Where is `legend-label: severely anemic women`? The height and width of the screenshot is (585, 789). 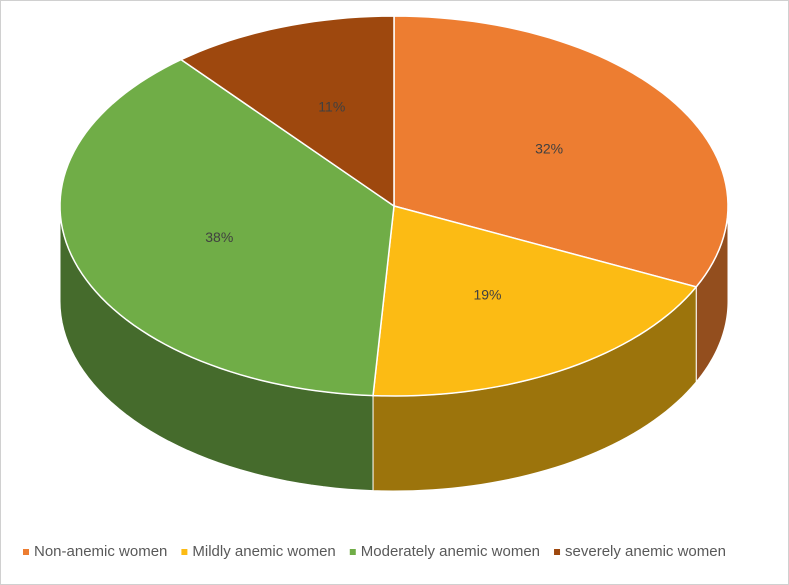
legend-label: severely anemic women is located at coordinates (645, 551).